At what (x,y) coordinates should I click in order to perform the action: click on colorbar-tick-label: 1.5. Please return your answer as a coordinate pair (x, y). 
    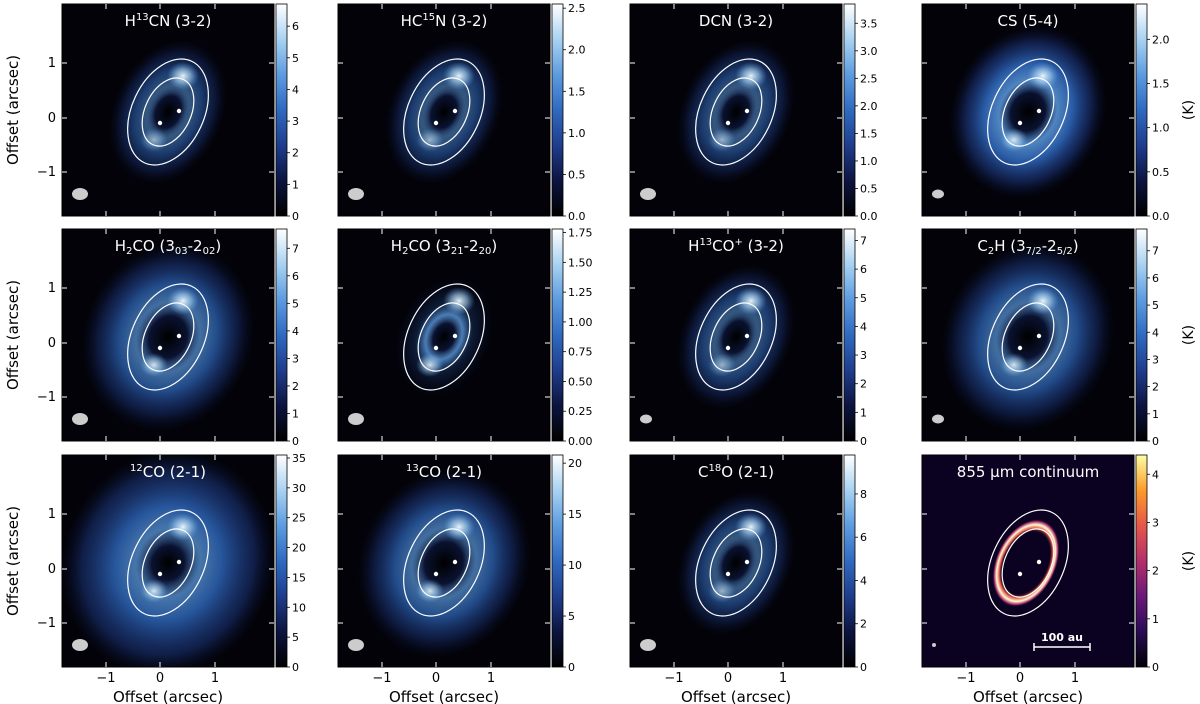
    Looking at the image, I should click on (1161, 84).